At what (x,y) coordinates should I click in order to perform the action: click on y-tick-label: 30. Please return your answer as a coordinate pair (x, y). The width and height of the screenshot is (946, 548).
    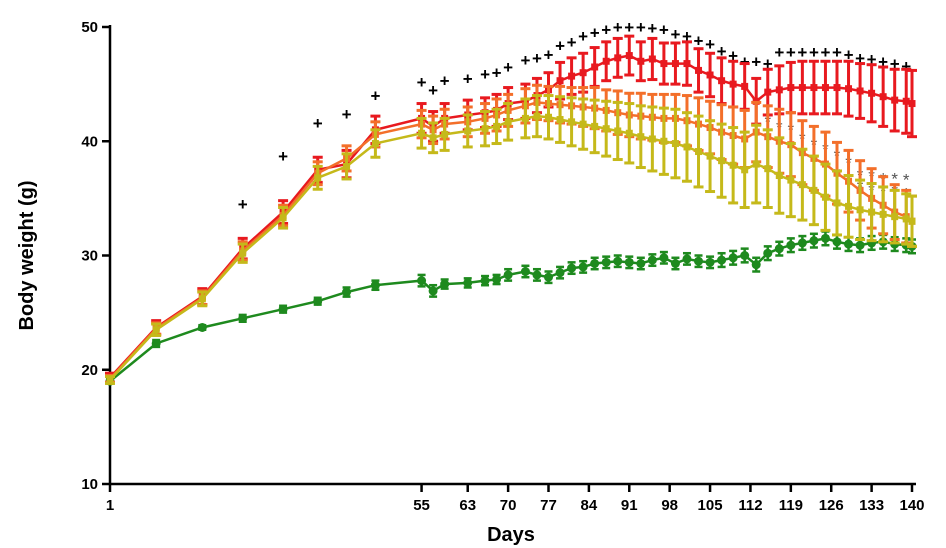
    Looking at the image, I should click on (89, 256).